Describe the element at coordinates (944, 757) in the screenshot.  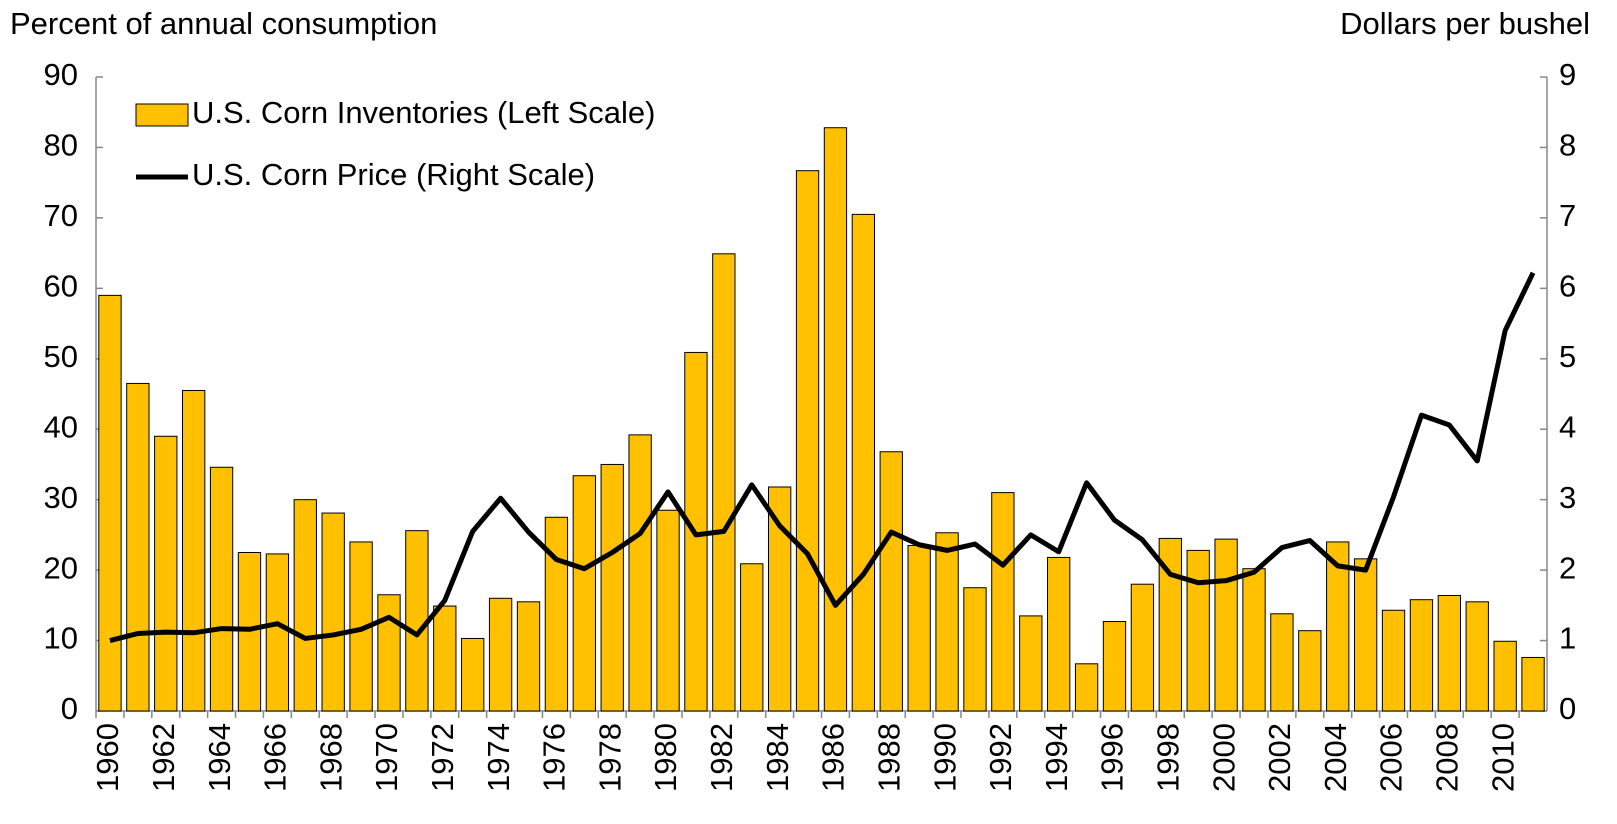
I see `x-tick-label: 1990` at that location.